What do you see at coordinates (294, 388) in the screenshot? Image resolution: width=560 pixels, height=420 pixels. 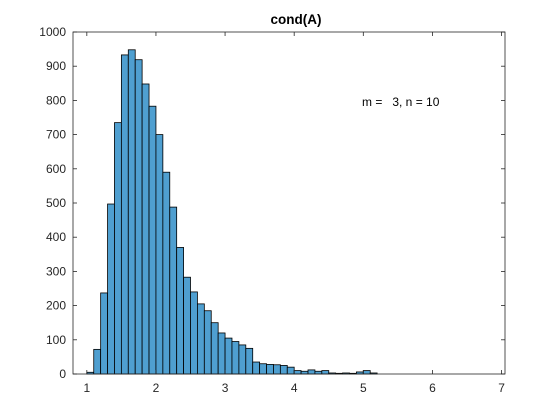 I see `x-tick-label: 4` at bounding box center [294, 388].